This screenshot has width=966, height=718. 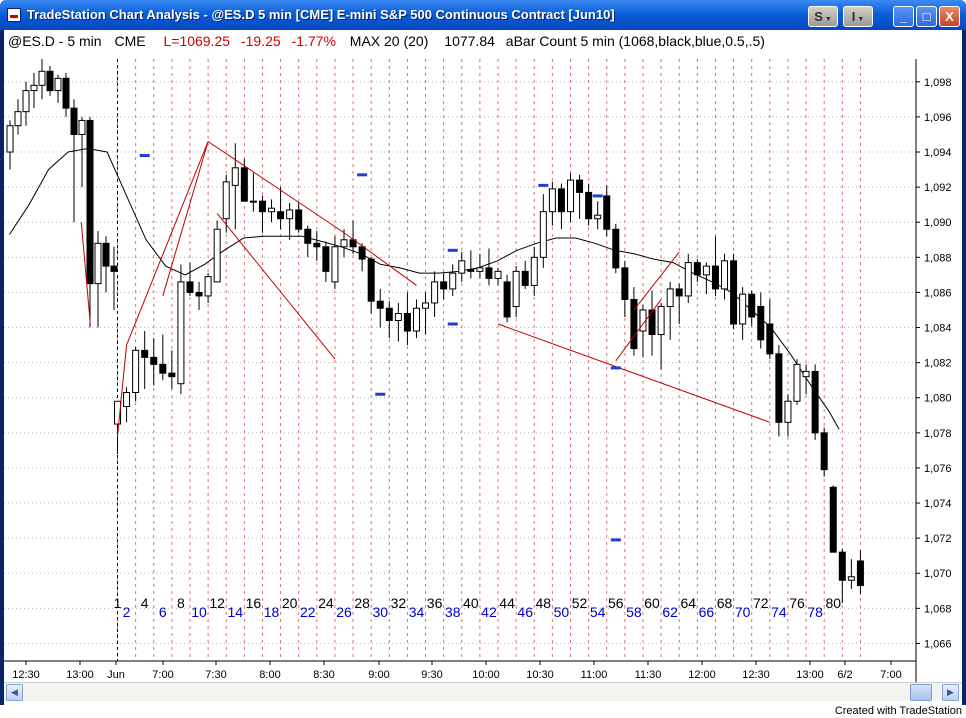 What do you see at coordinates (949, 16) in the screenshot?
I see `close-button: X` at bounding box center [949, 16].